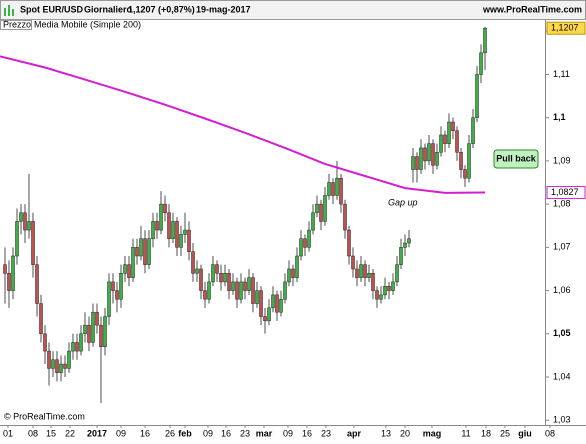 This screenshot has width=586, height=444. I want to click on x-tick-label: 11, so click(465, 433).